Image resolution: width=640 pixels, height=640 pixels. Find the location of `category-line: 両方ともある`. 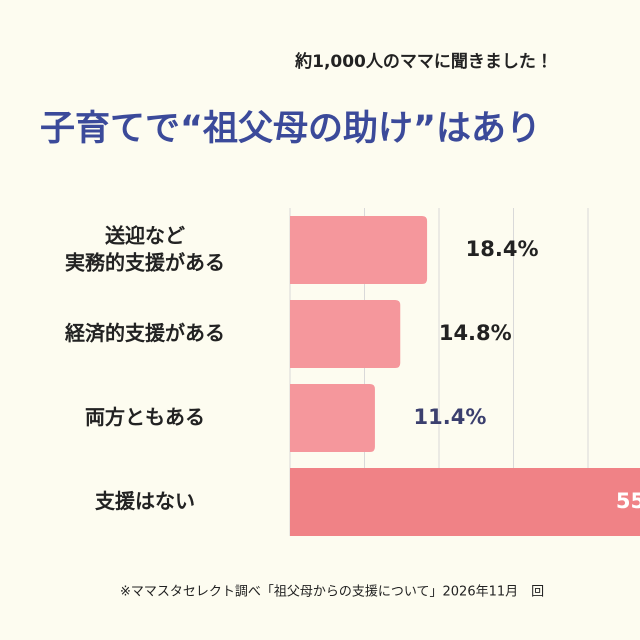

category-line: 両方ともある is located at coordinates (145, 417).